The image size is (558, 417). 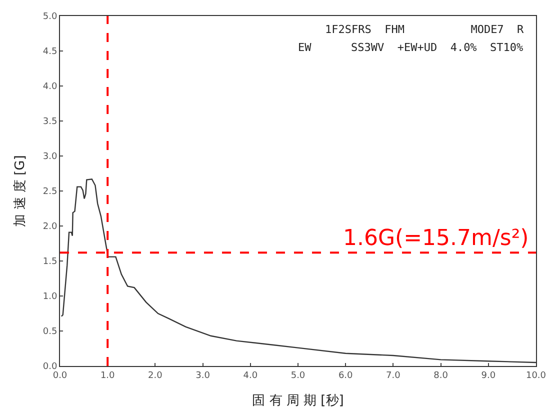 I want to click on x-tick-label: 0.0, so click(x=60, y=375).